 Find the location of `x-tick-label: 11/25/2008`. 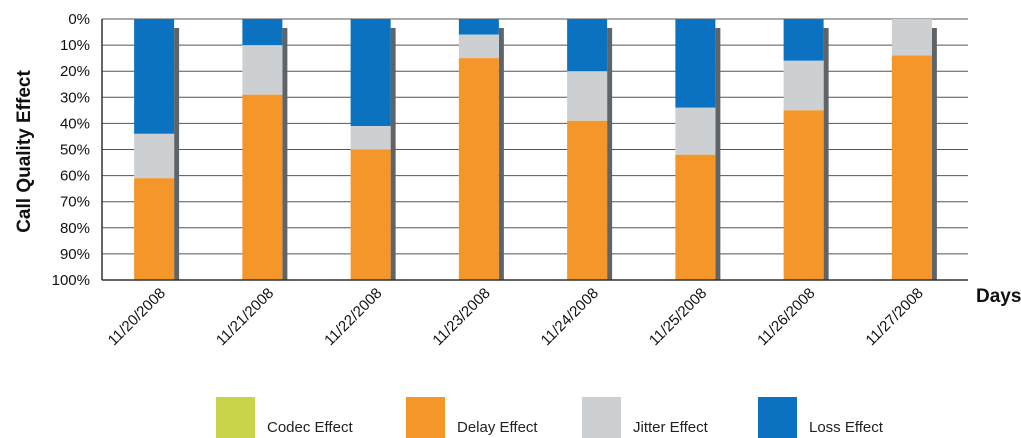

x-tick-label: 11/25/2008 is located at coordinates (678, 317).